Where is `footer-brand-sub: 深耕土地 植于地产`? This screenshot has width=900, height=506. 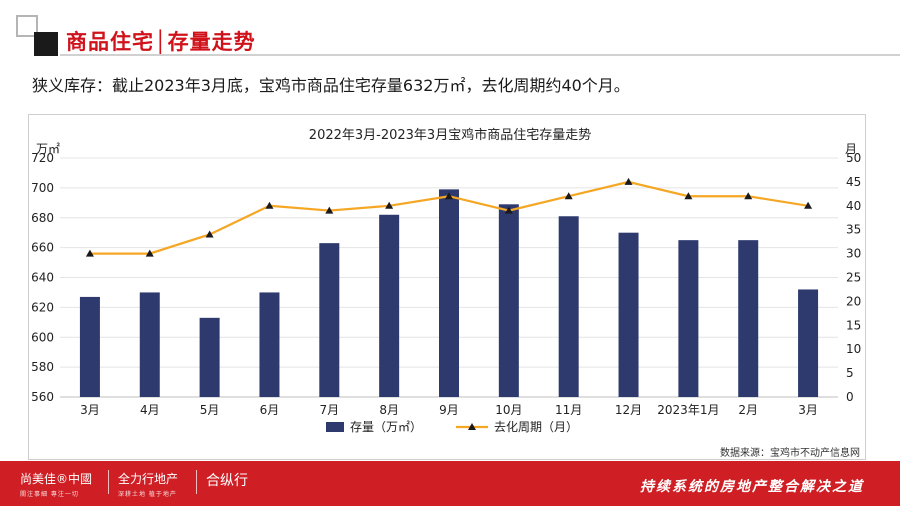 footer-brand-sub: 深耕土地 植于地产 is located at coordinates (147, 494).